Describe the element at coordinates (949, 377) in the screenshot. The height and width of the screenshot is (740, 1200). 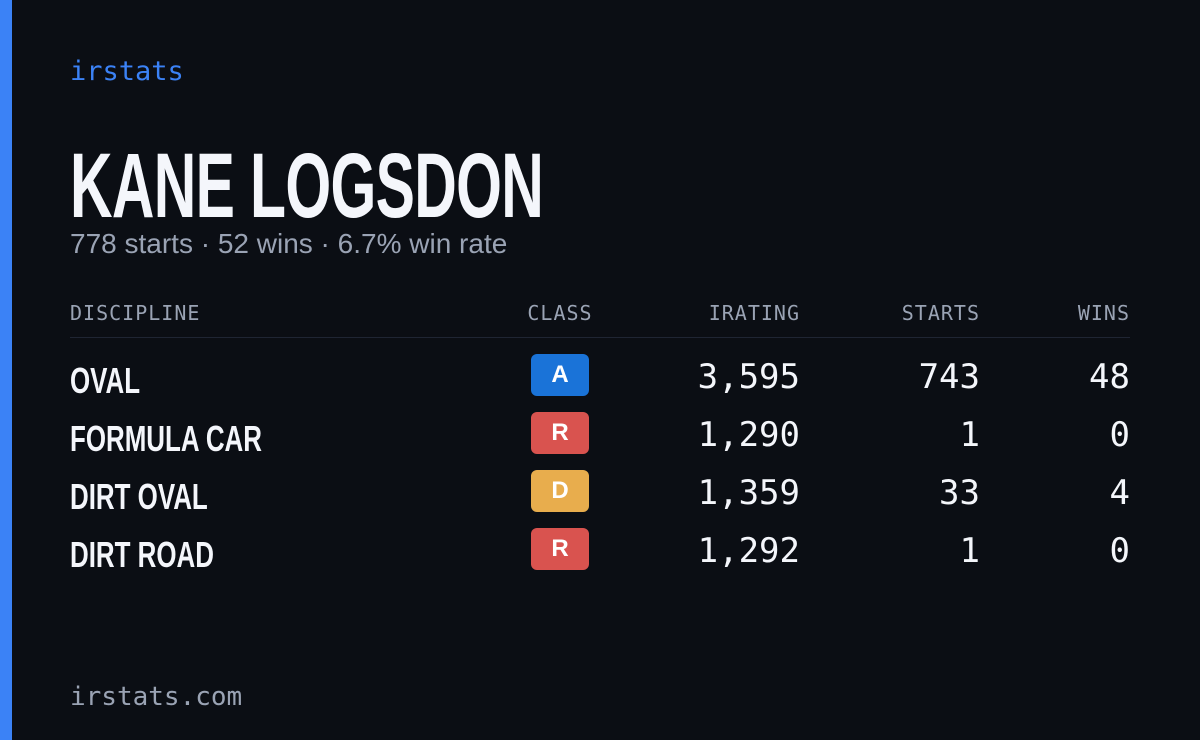
I see `starts: 743` at that location.